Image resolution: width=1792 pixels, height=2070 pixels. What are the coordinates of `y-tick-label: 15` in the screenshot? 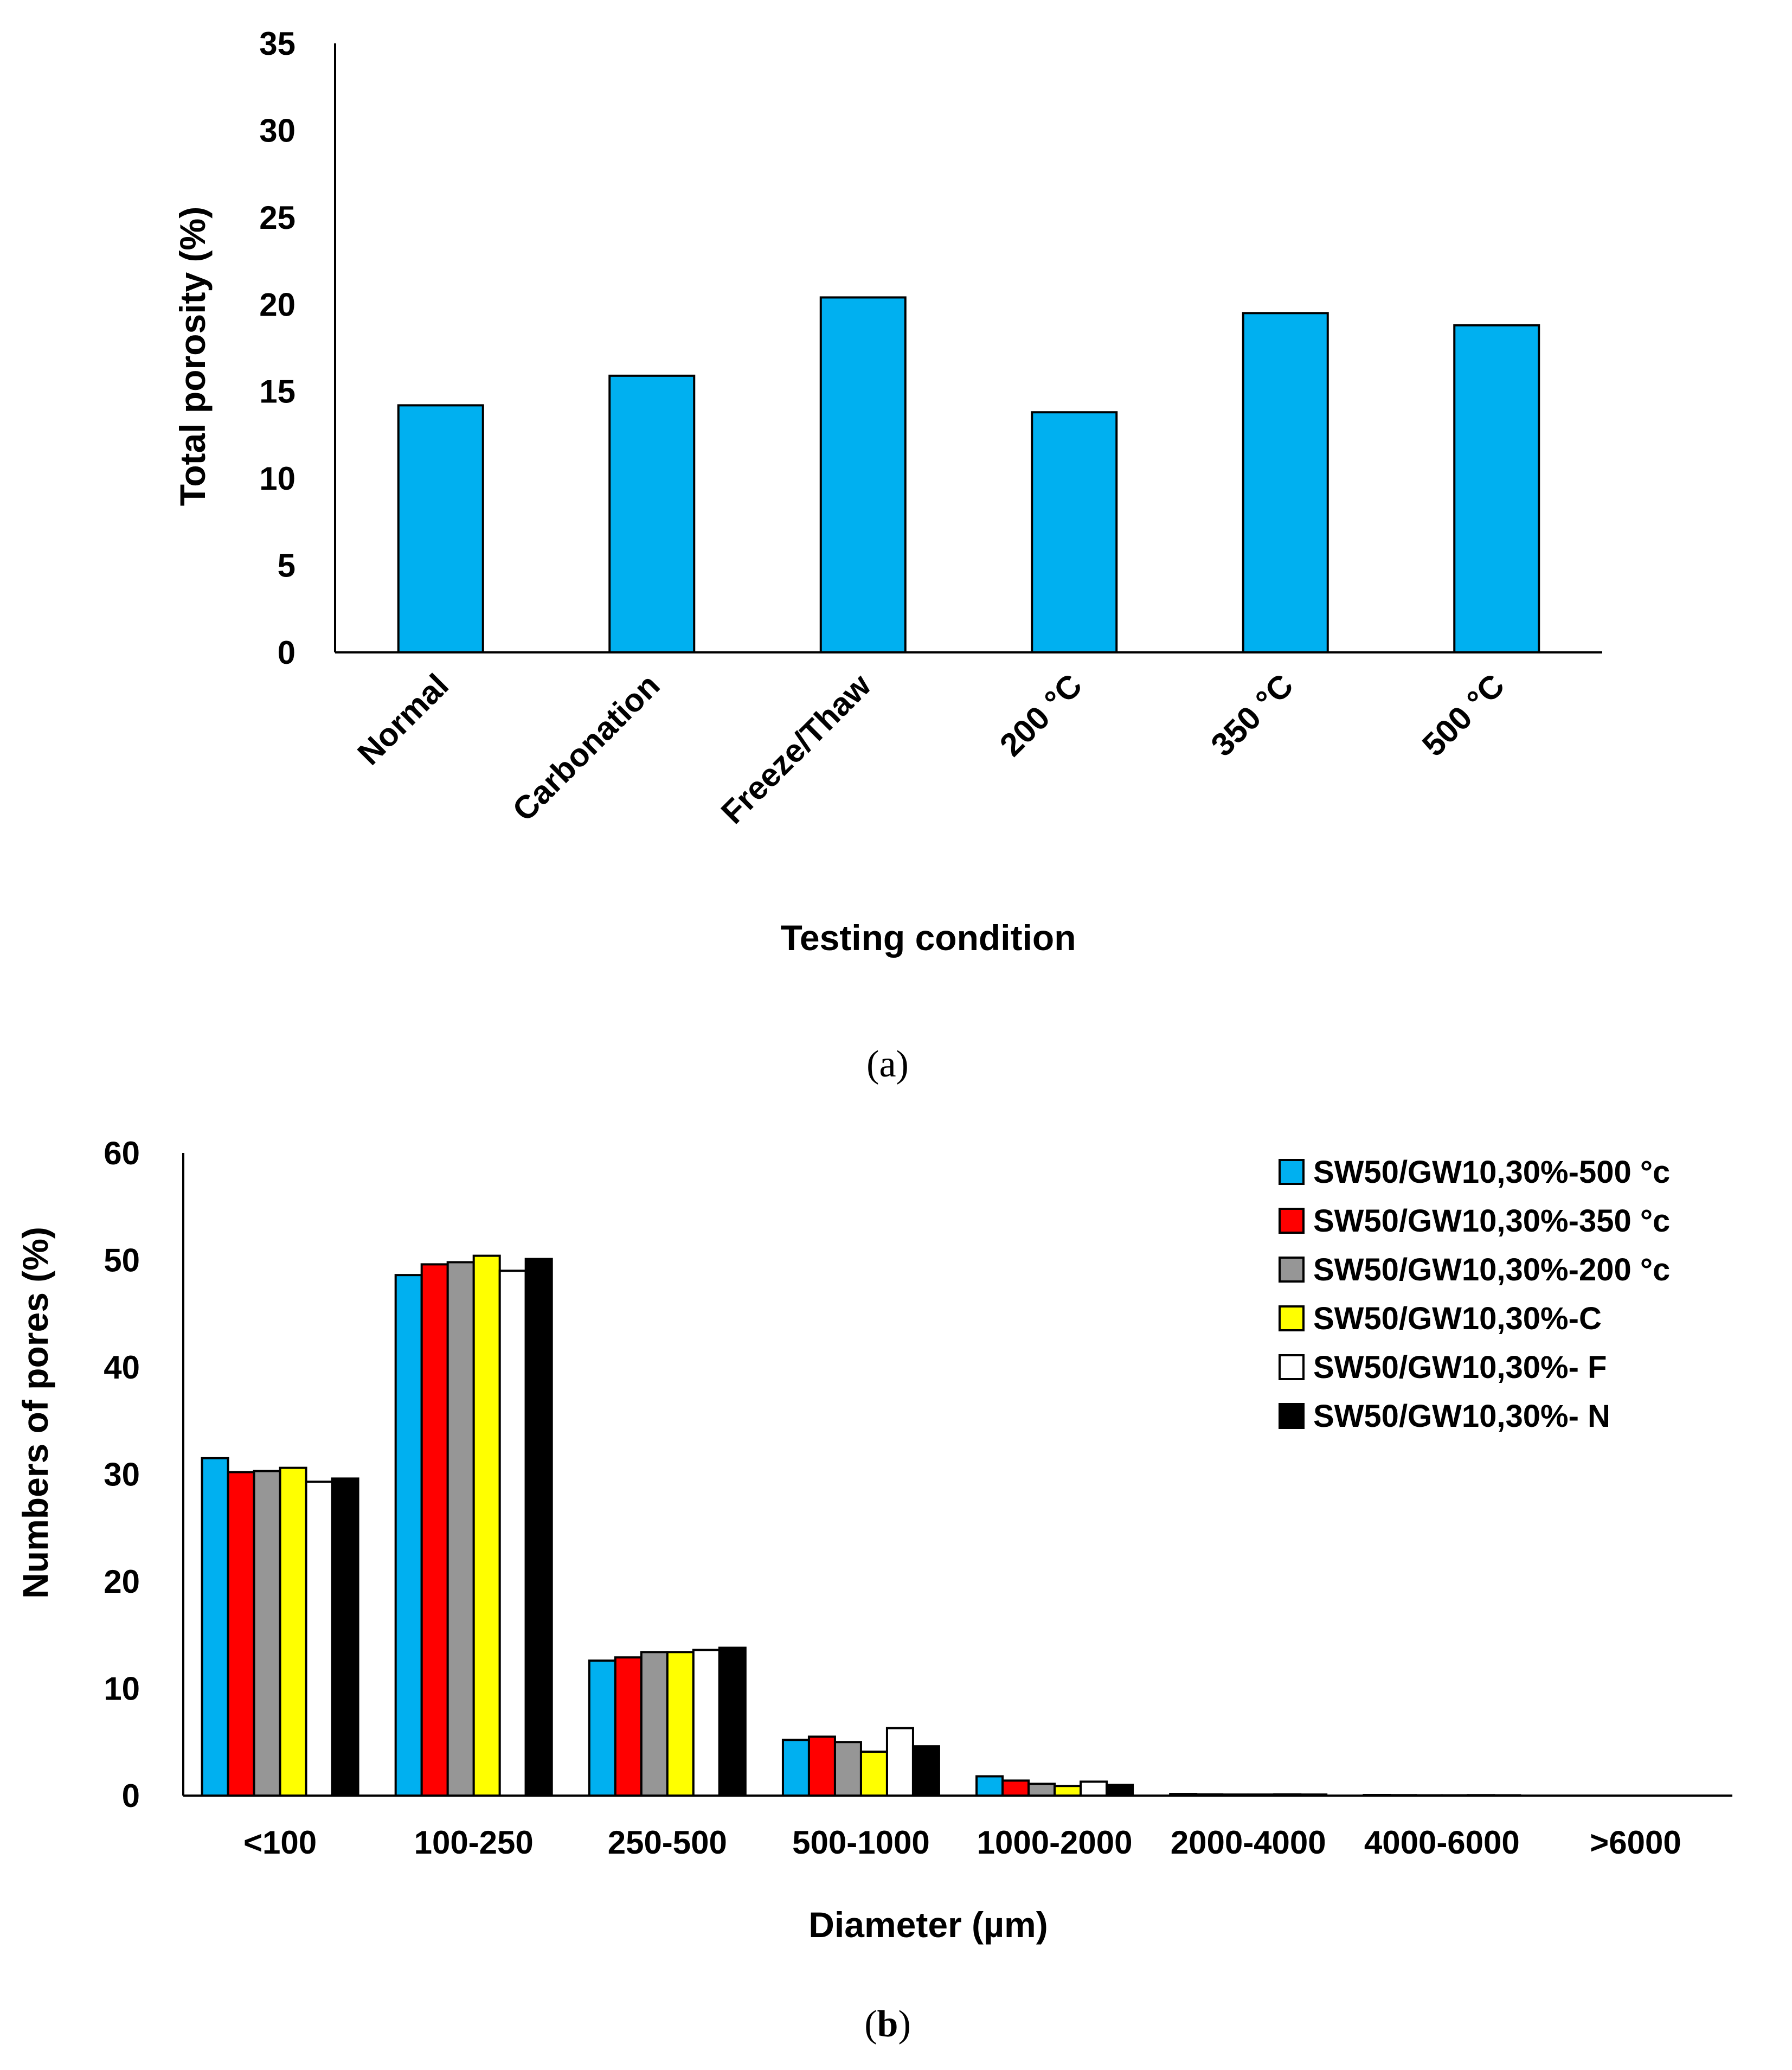 It's located at (277, 392).